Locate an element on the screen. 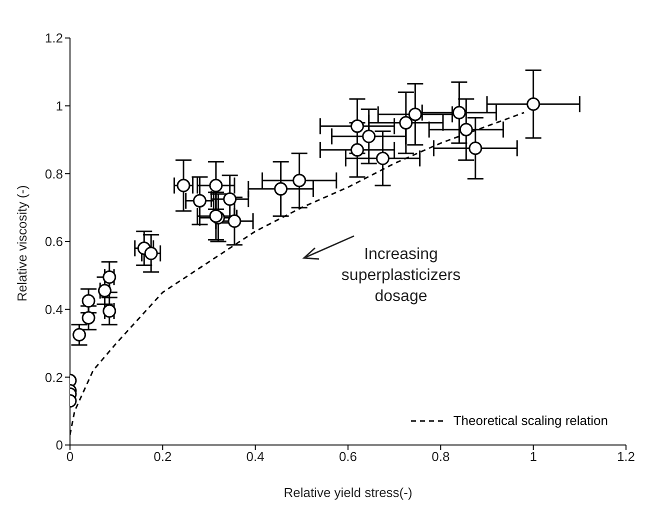  x-tick-label: 0.4 is located at coordinates (255, 456).